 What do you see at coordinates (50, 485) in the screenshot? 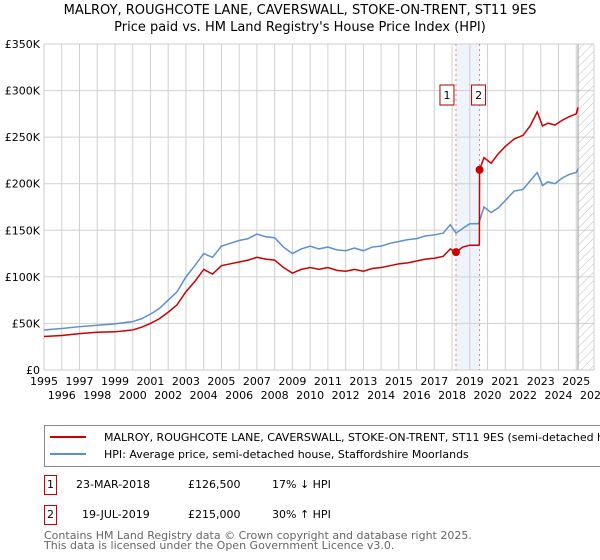
I see `sale-badge: 1` at bounding box center [50, 485].